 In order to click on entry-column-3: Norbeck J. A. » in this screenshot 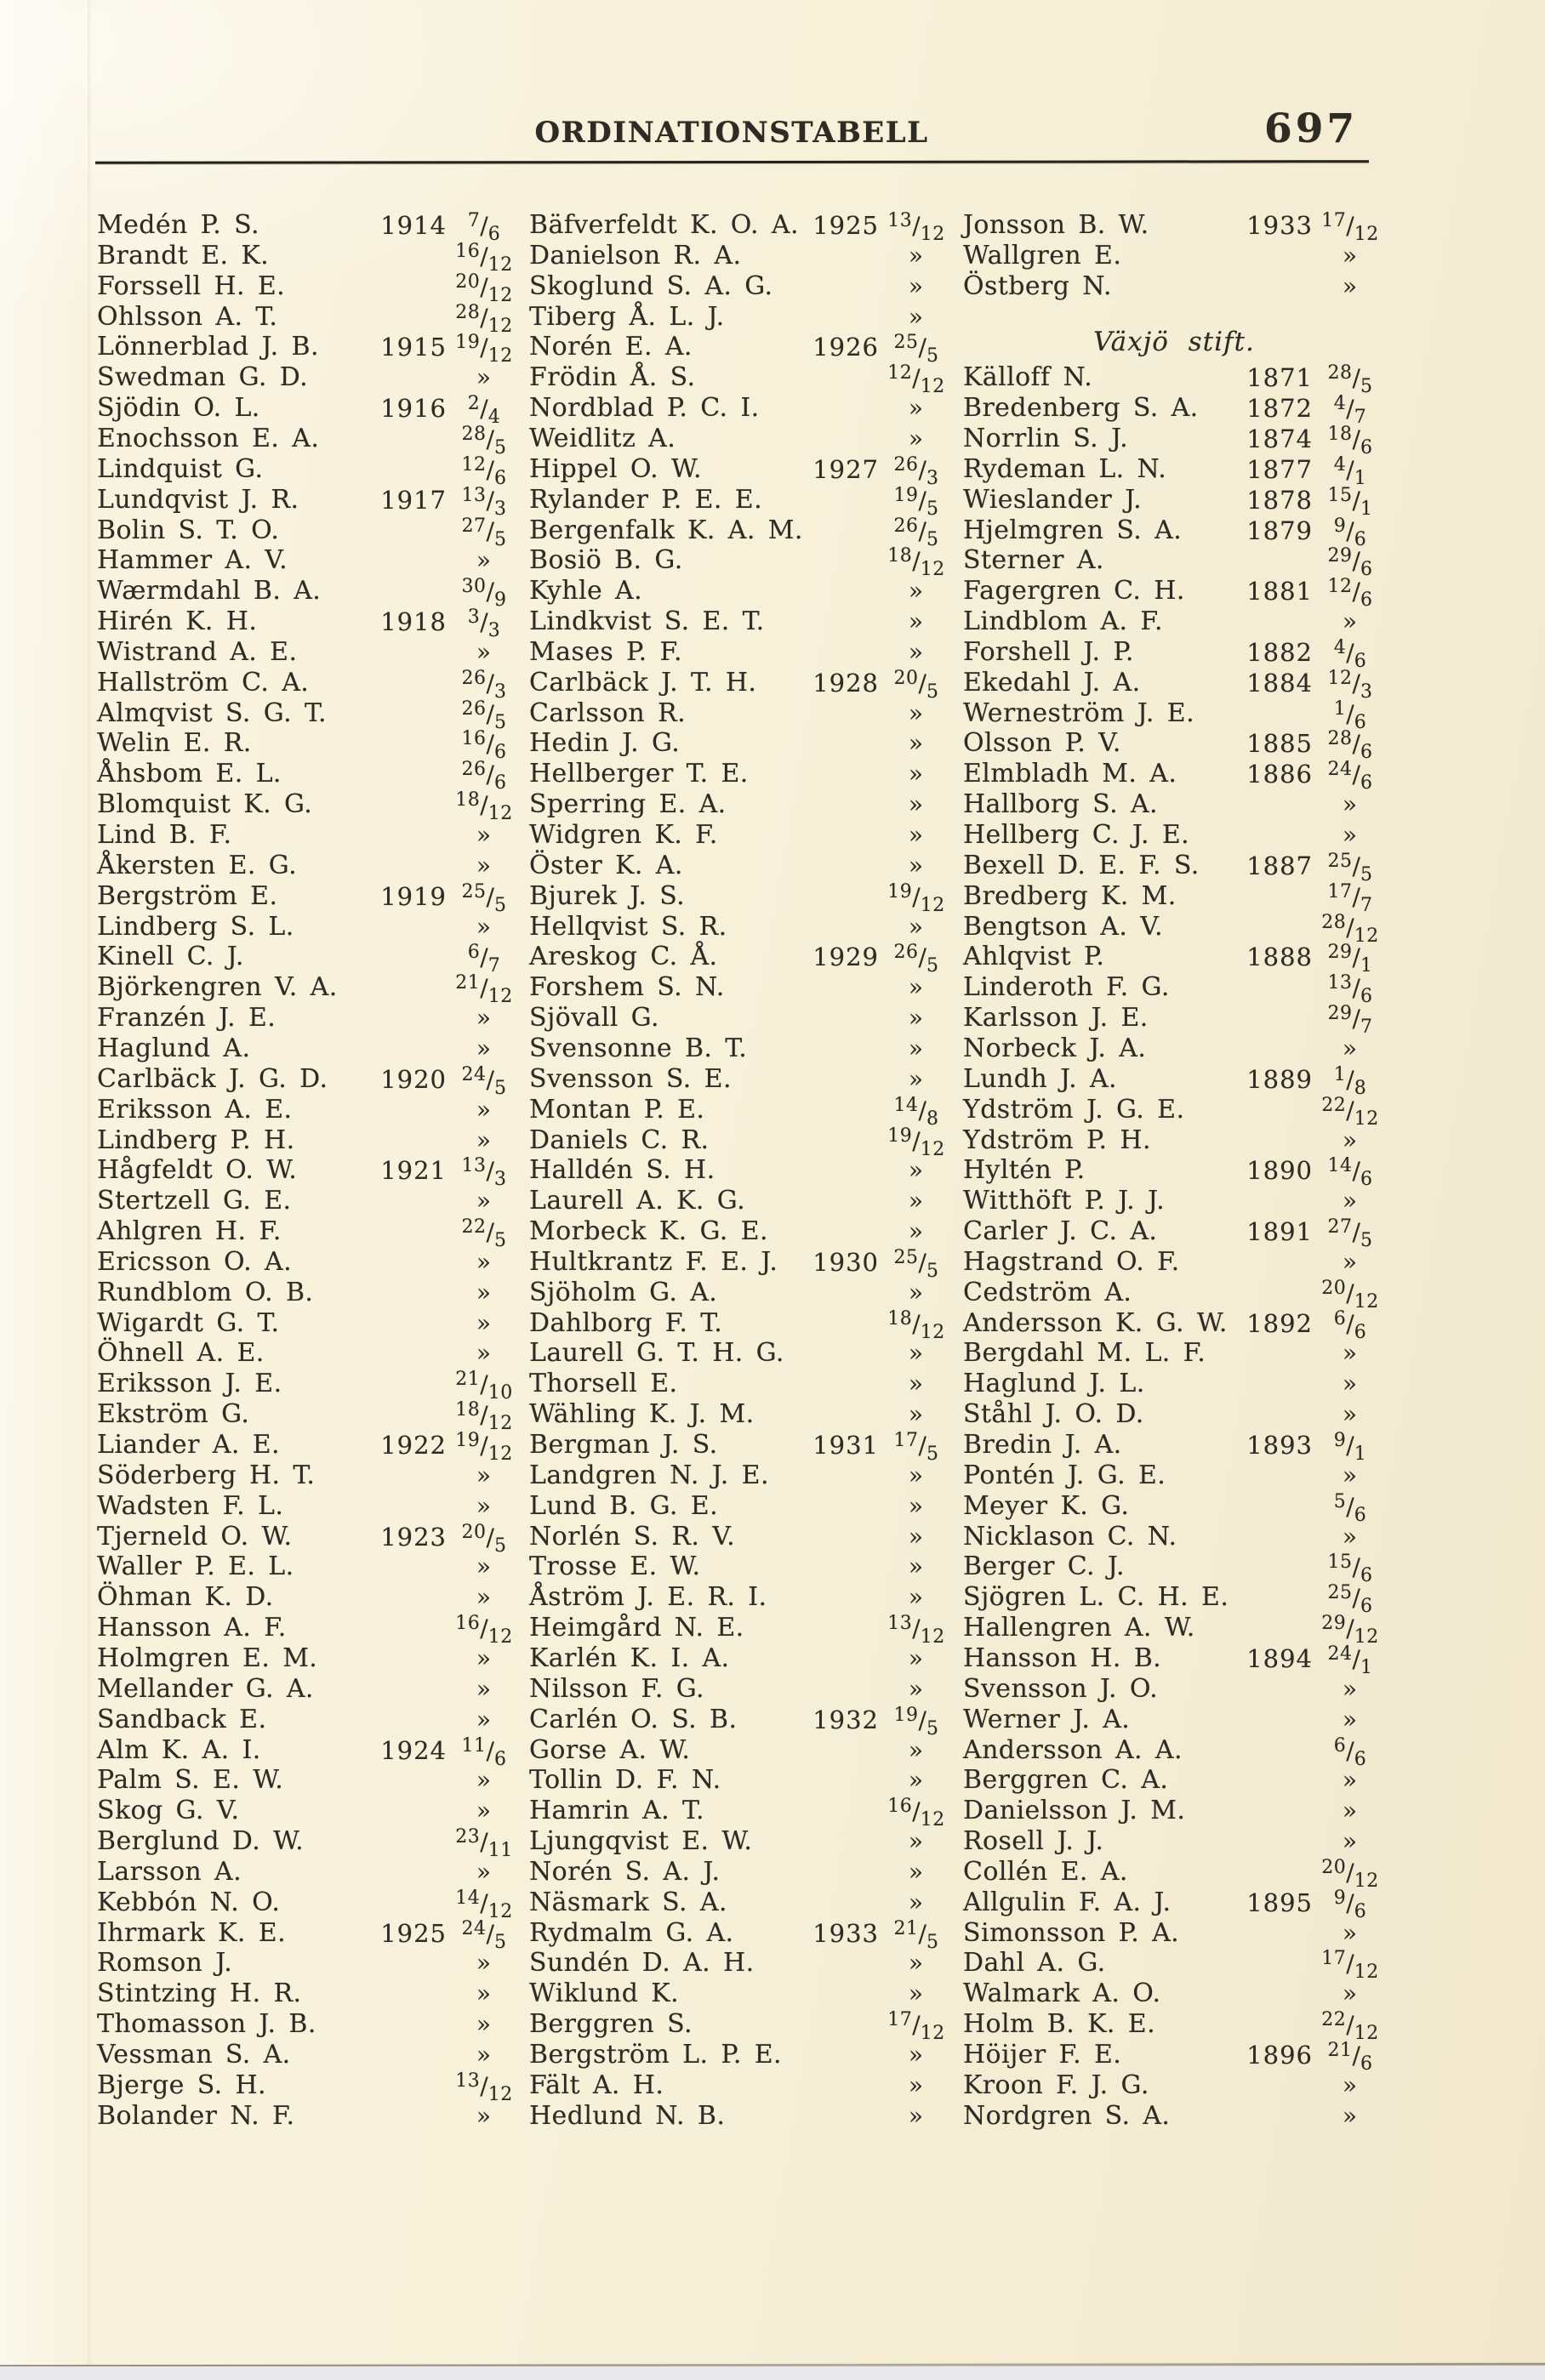, I will do `click(1176, 1048)`.